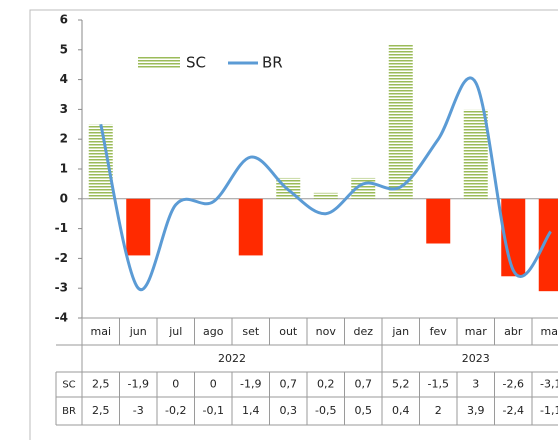 The height and width of the screenshot is (440, 558). I want to click on x-tick-label: abr, so click(513, 331).